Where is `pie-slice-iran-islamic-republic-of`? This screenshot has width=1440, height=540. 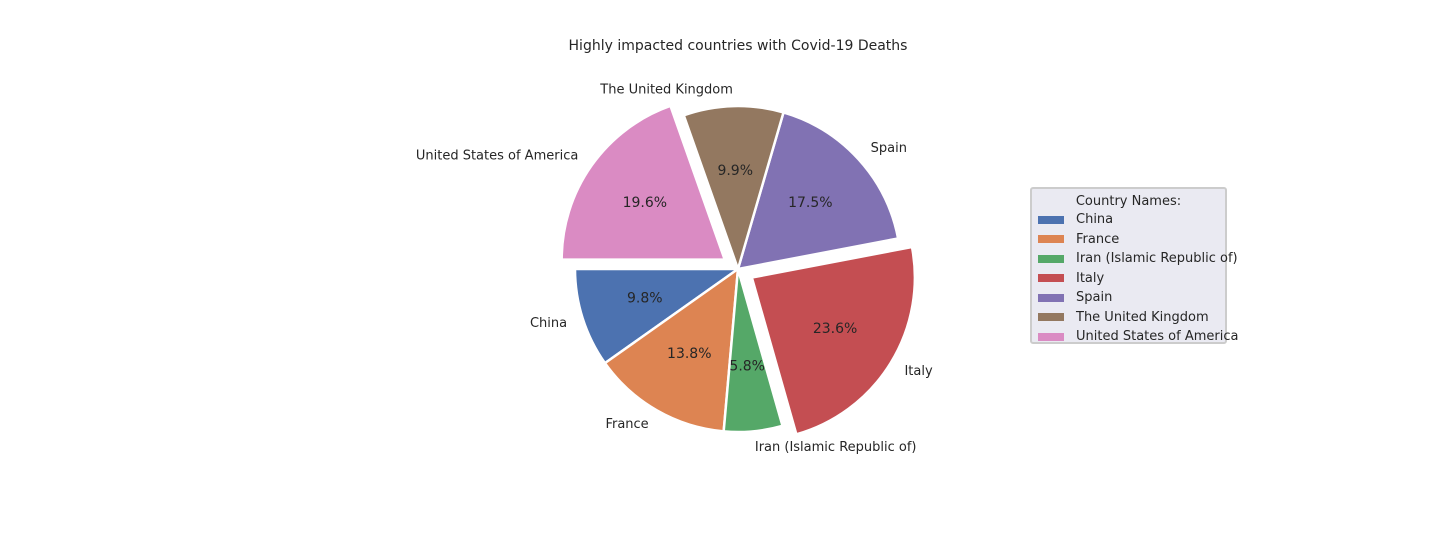
pie-slice-iran-islamic-republic-of is located at coordinates (753, 350).